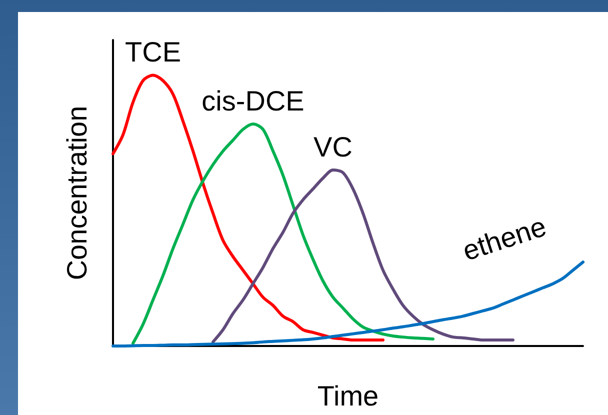 This screenshot has width=608, height=415. What do you see at coordinates (504, 238) in the screenshot?
I see `text: ethene` at bounding box center [504, 238].